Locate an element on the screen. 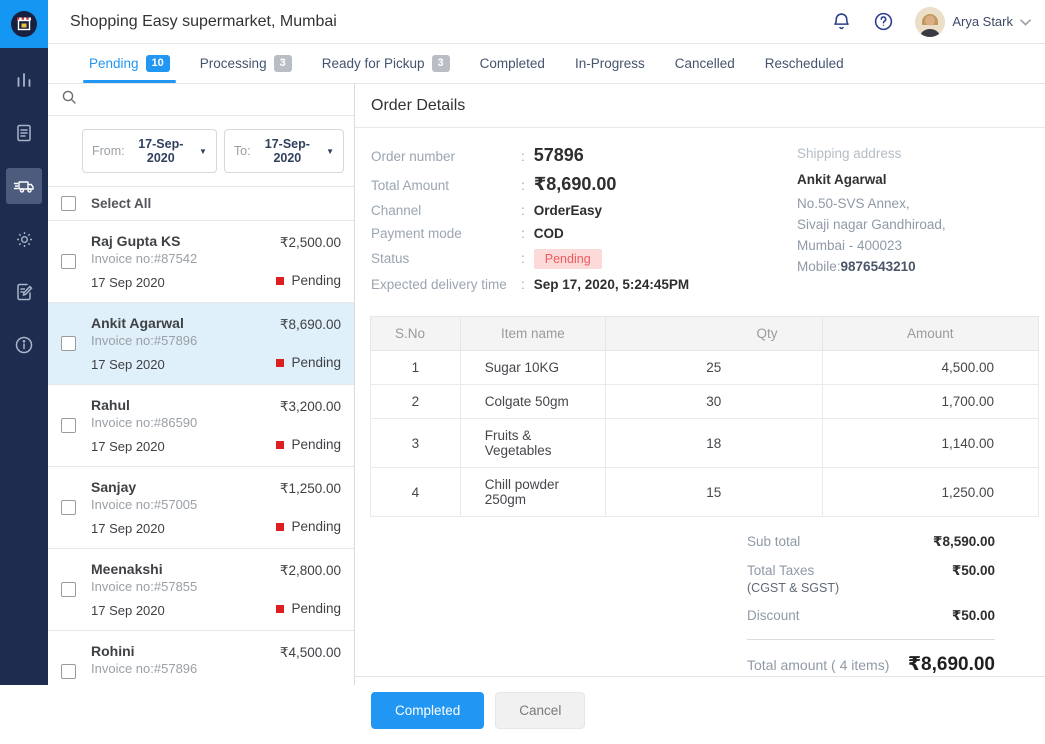 The height and width of the screenshot is (744, 1045). tab: Completed is located at coordinates (512, 63).